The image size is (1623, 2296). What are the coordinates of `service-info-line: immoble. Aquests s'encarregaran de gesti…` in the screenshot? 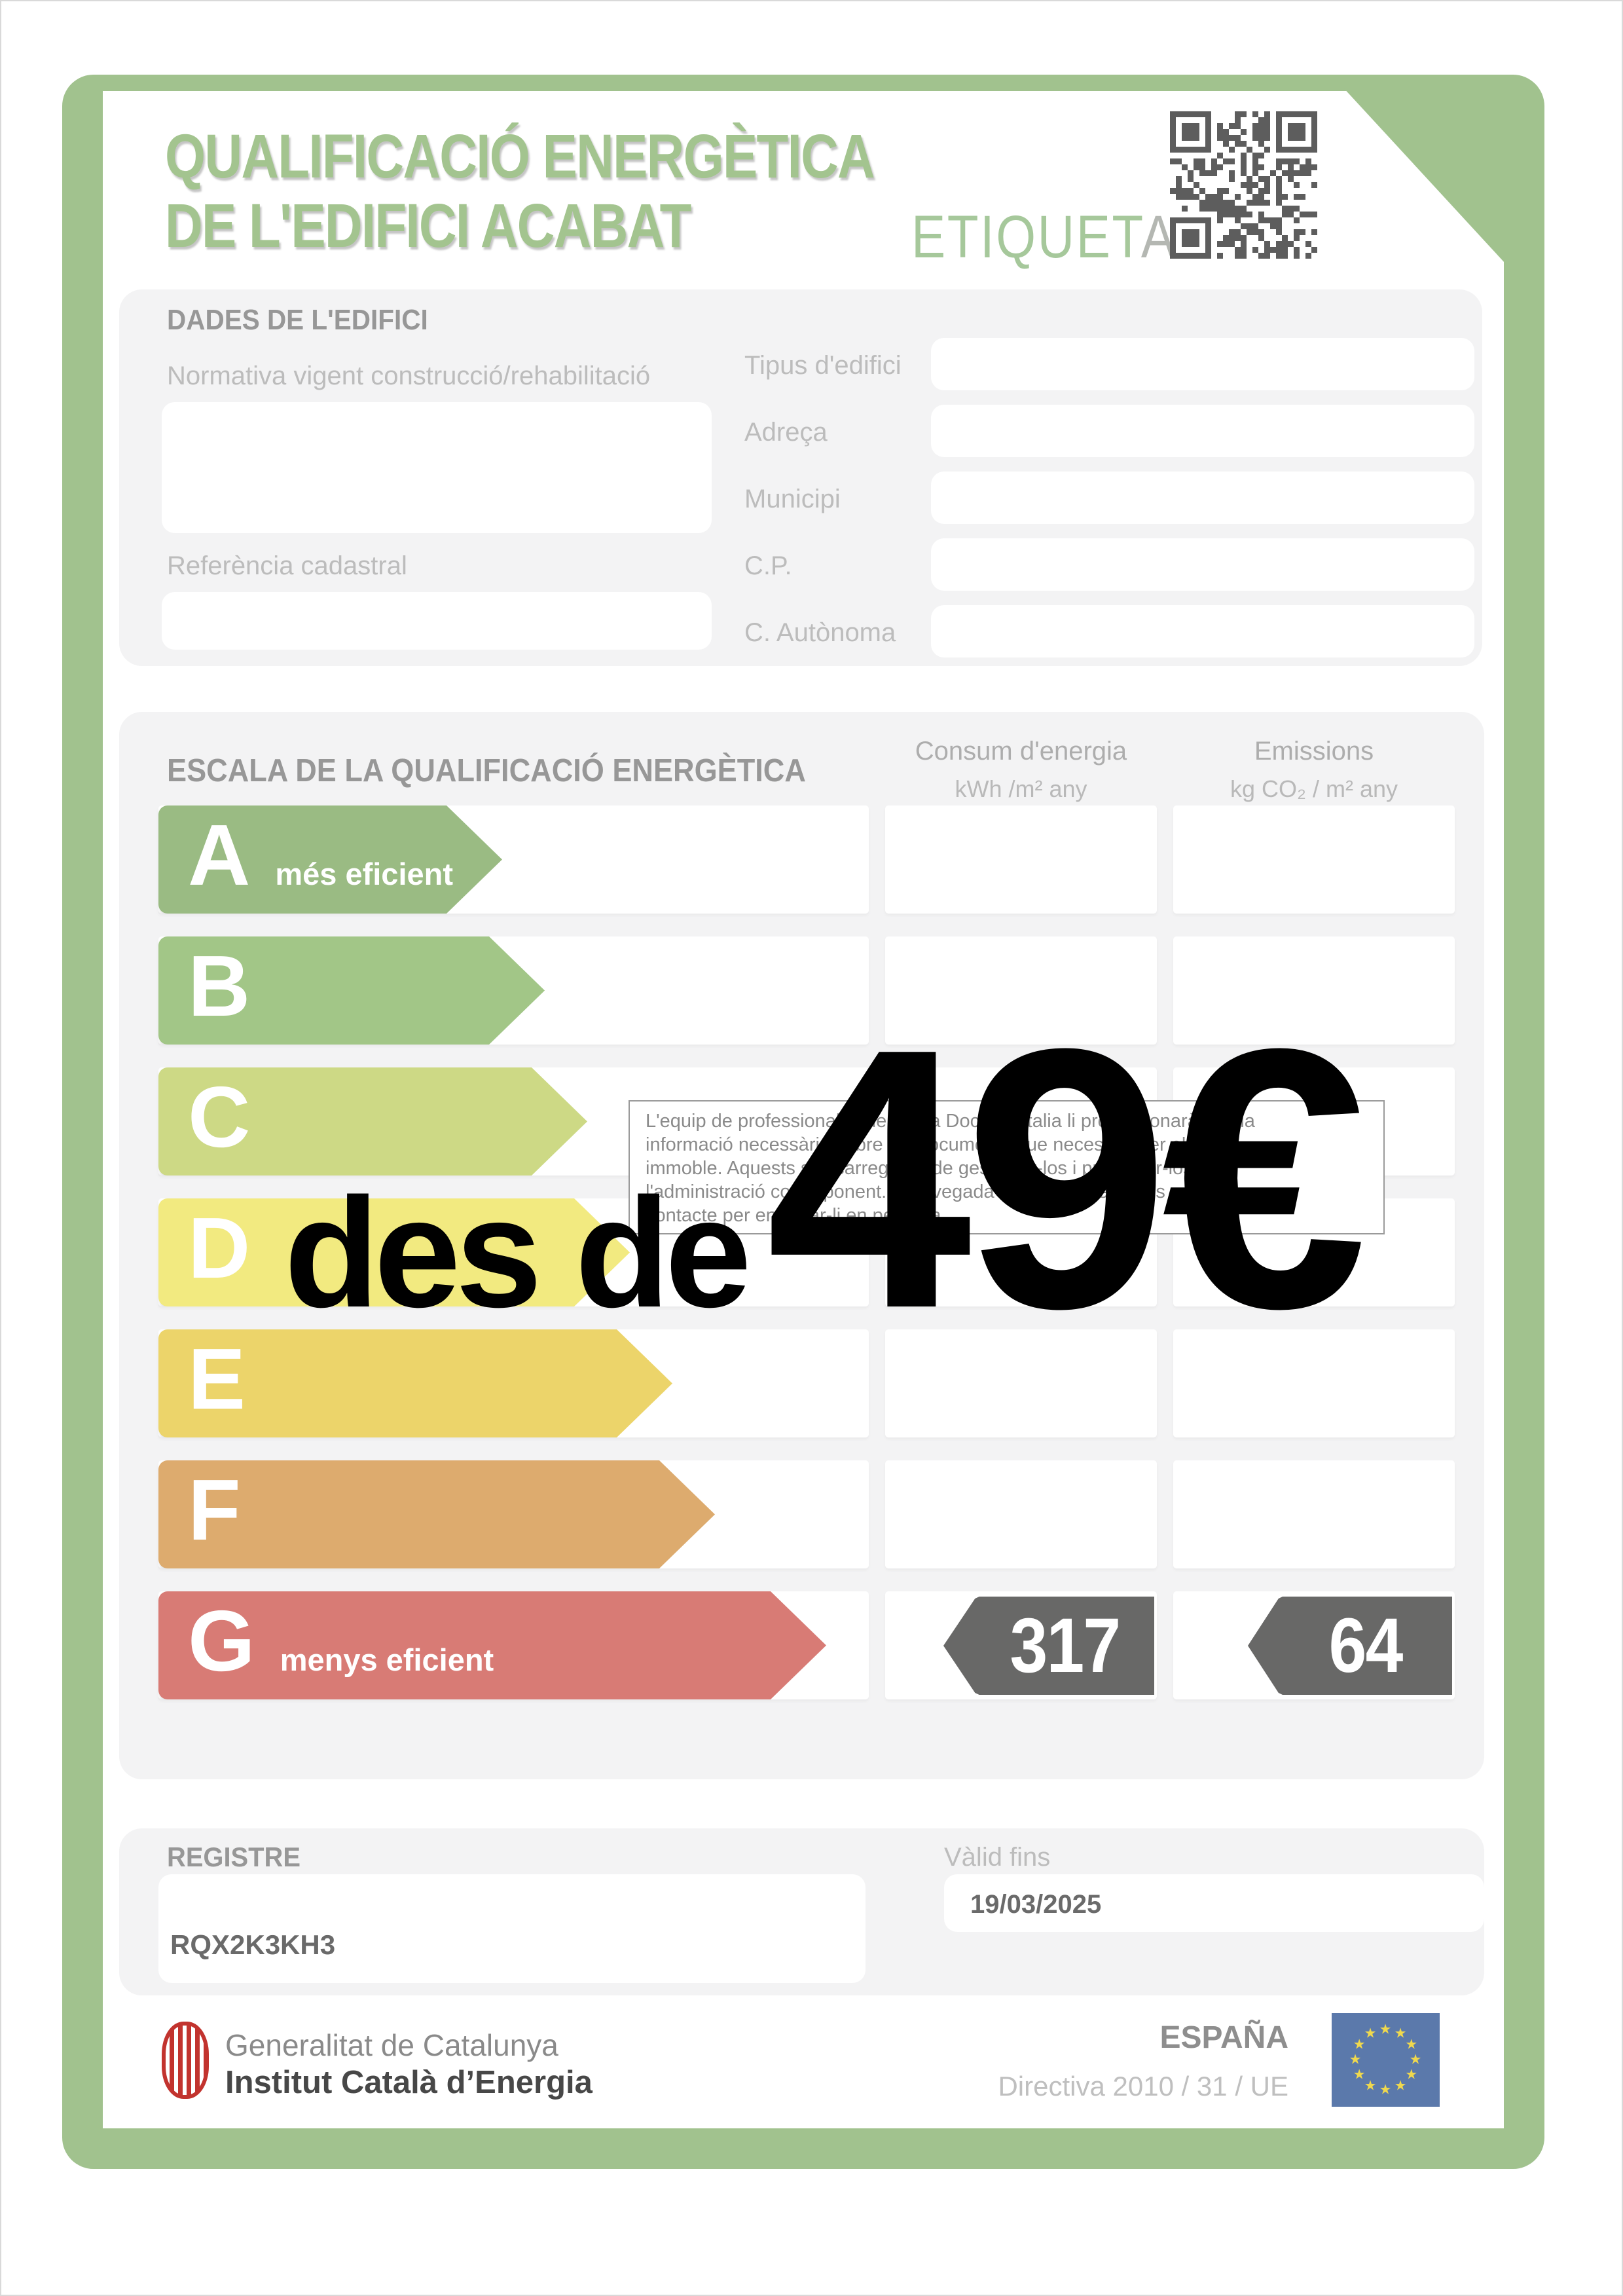 It's located at (927, 1169).